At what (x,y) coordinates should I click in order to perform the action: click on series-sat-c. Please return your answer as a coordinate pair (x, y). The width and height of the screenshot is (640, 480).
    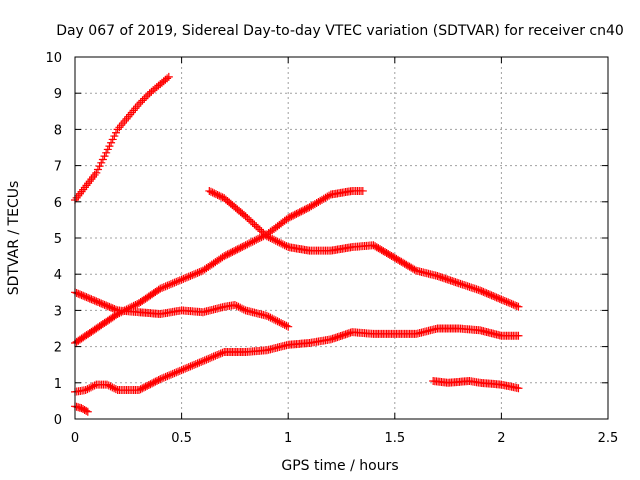
    Looking at the image, I should click on (182, 309).